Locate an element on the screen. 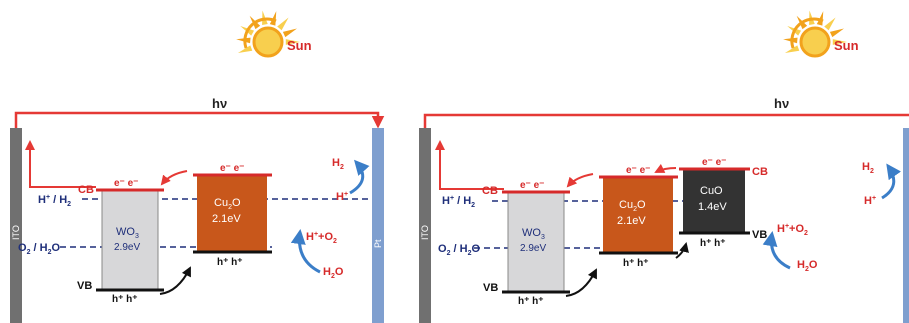 This screenshot has height=323, width=909. cuo-name: CuO is located at coordinates (711, 191).